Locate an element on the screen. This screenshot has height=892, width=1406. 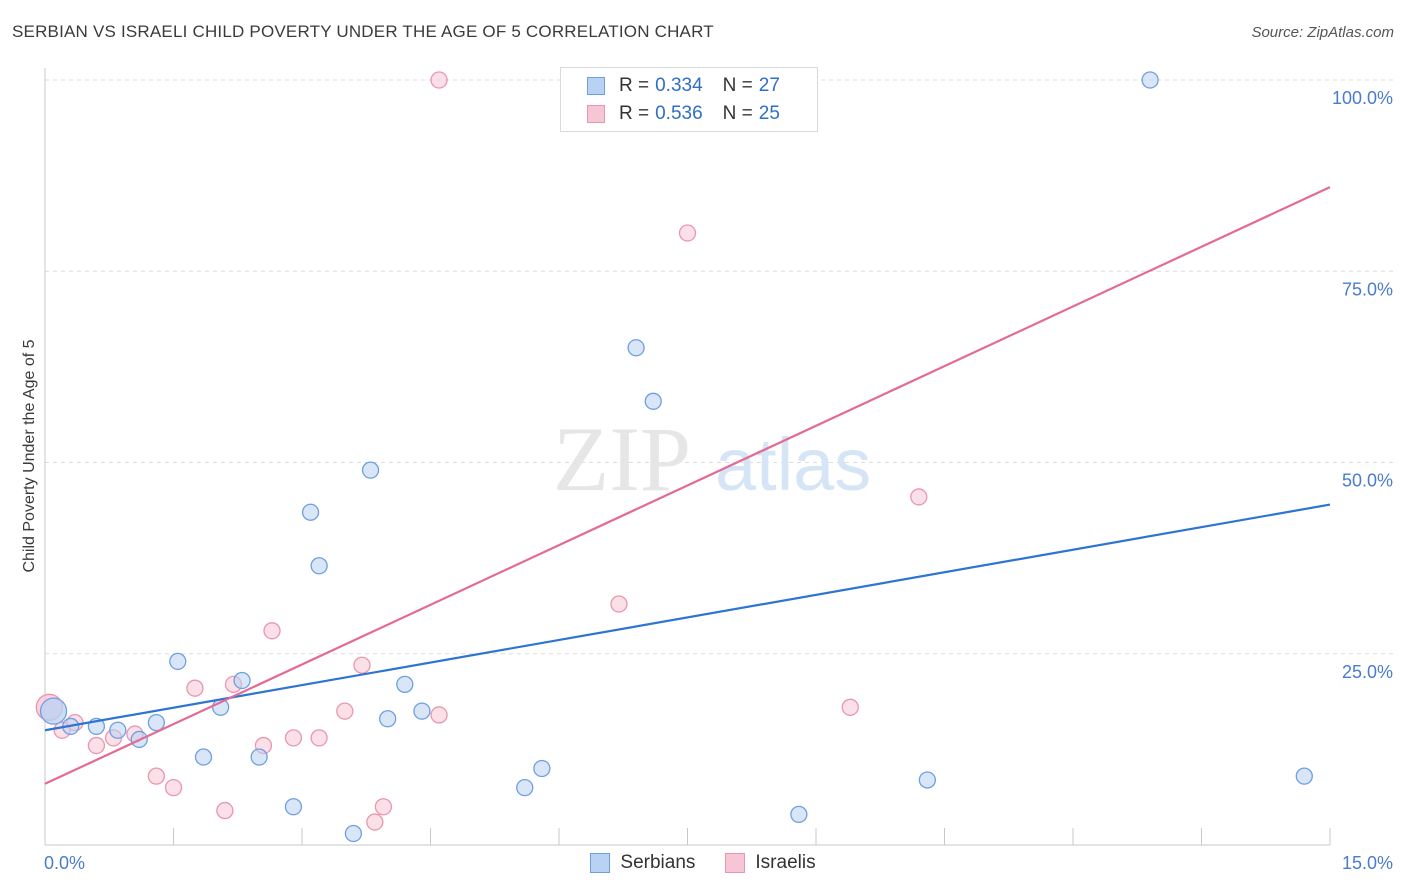
israelis-legend-swatch is located at coordinates (735, 863).